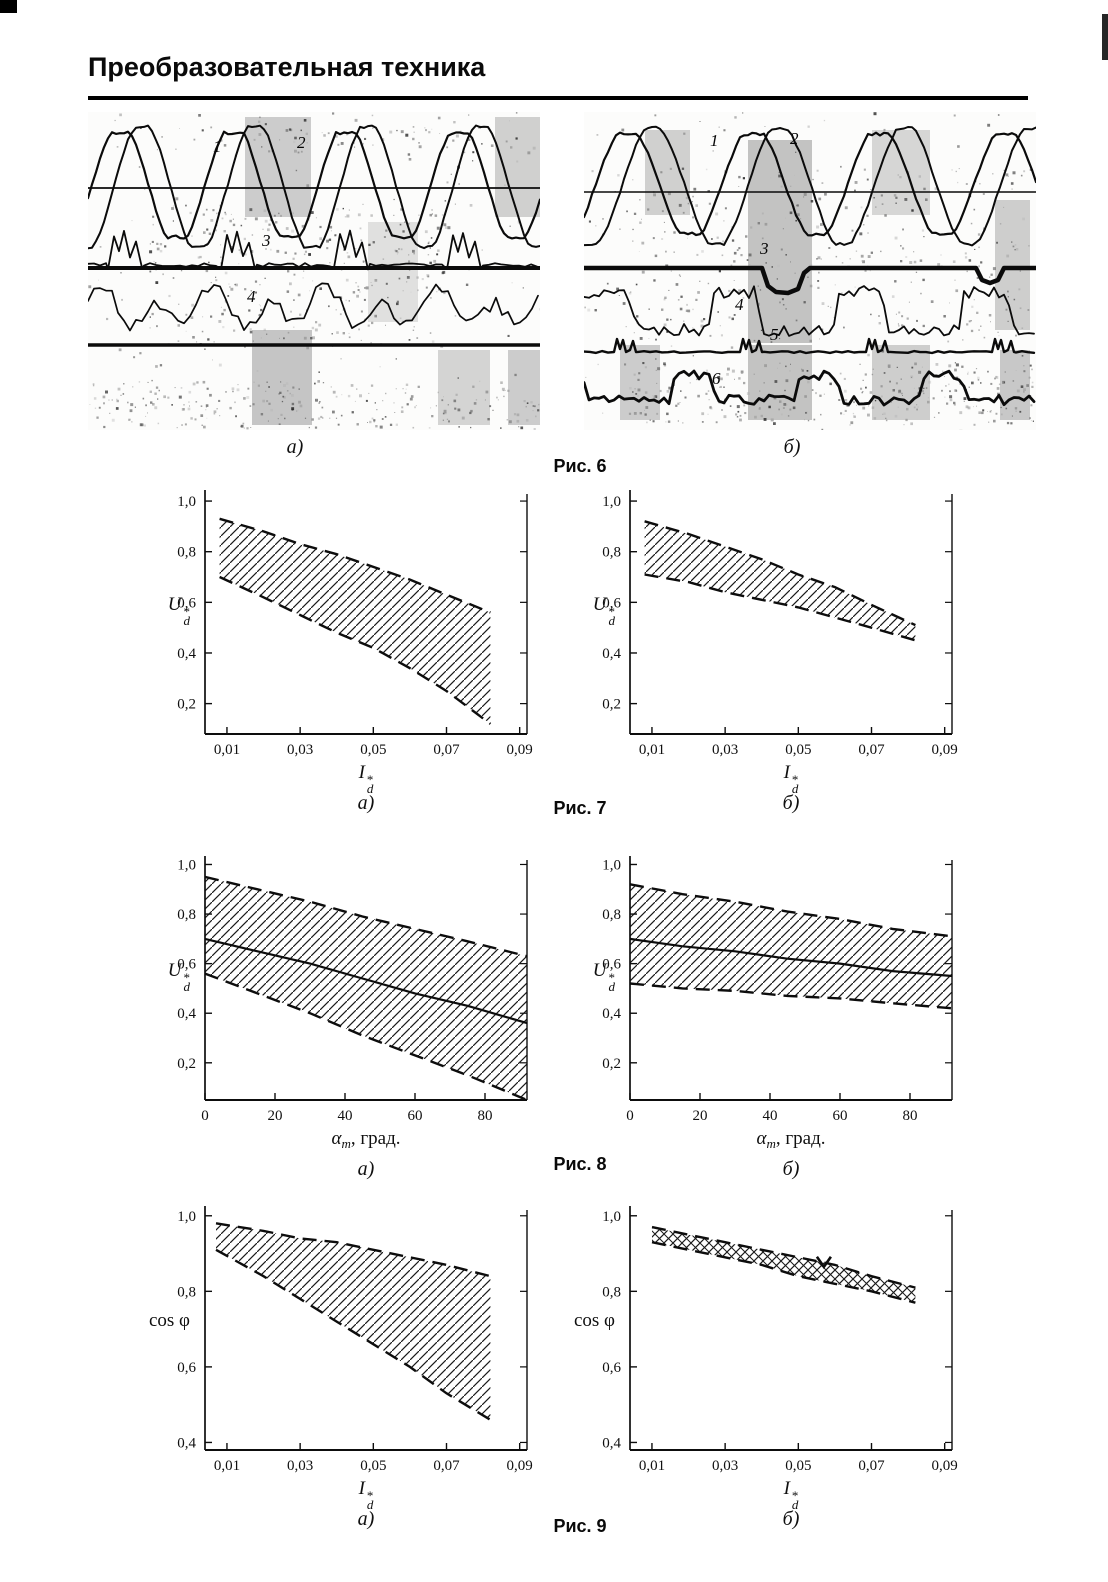  Describe the element at coordinates (840, 1116) in the screenshot. I see `x-tick-label: 60` at that location.